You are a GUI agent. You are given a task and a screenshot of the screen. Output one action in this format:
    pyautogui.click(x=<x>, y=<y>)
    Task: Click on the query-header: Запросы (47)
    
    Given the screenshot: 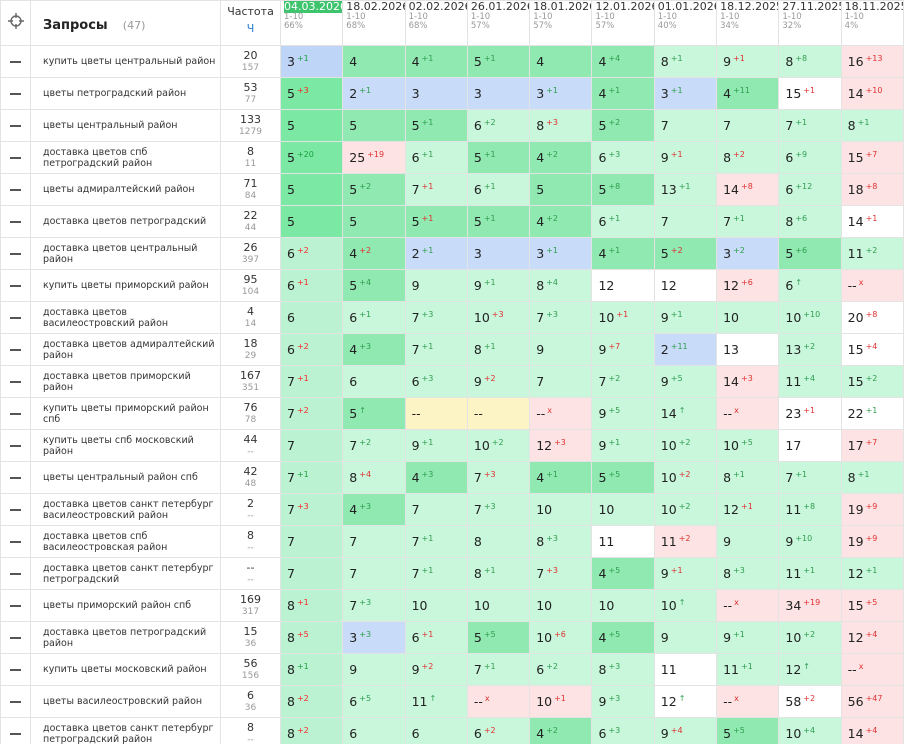 What is the action you would take?
    pyautogui.click(x=125, y=23)
    